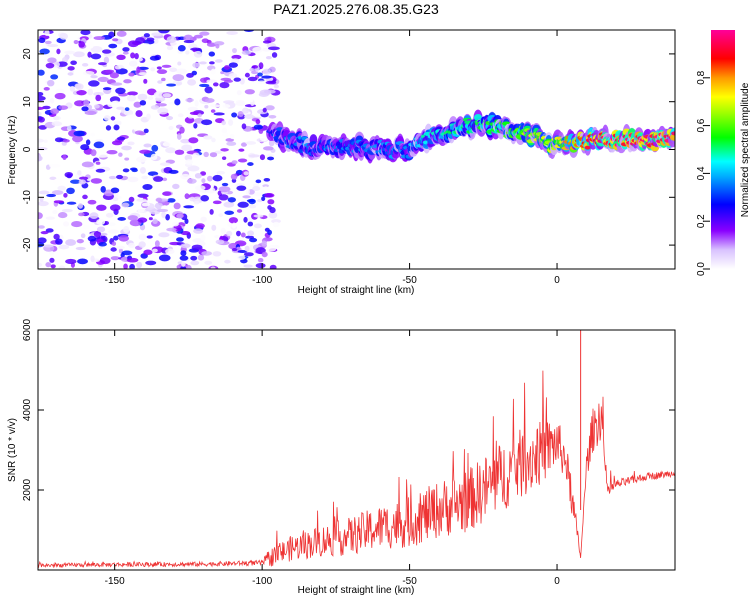  Describe the element at coordinates (701, 77) in the screenshot. I see `colorbar-tick-label: 0.8` at that location.